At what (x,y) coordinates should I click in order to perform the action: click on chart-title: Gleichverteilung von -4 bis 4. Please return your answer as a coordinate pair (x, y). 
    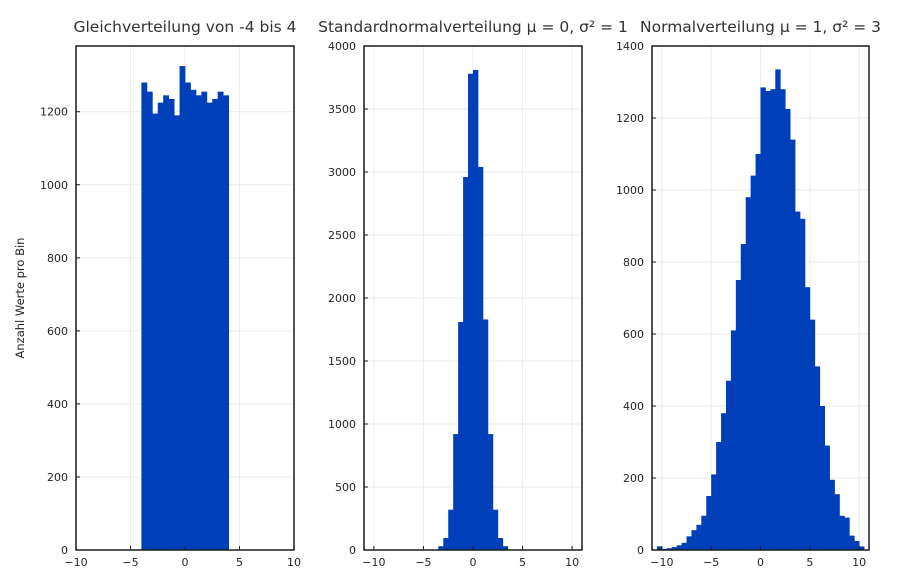
    Looking at the image, I should click on (184, 27).